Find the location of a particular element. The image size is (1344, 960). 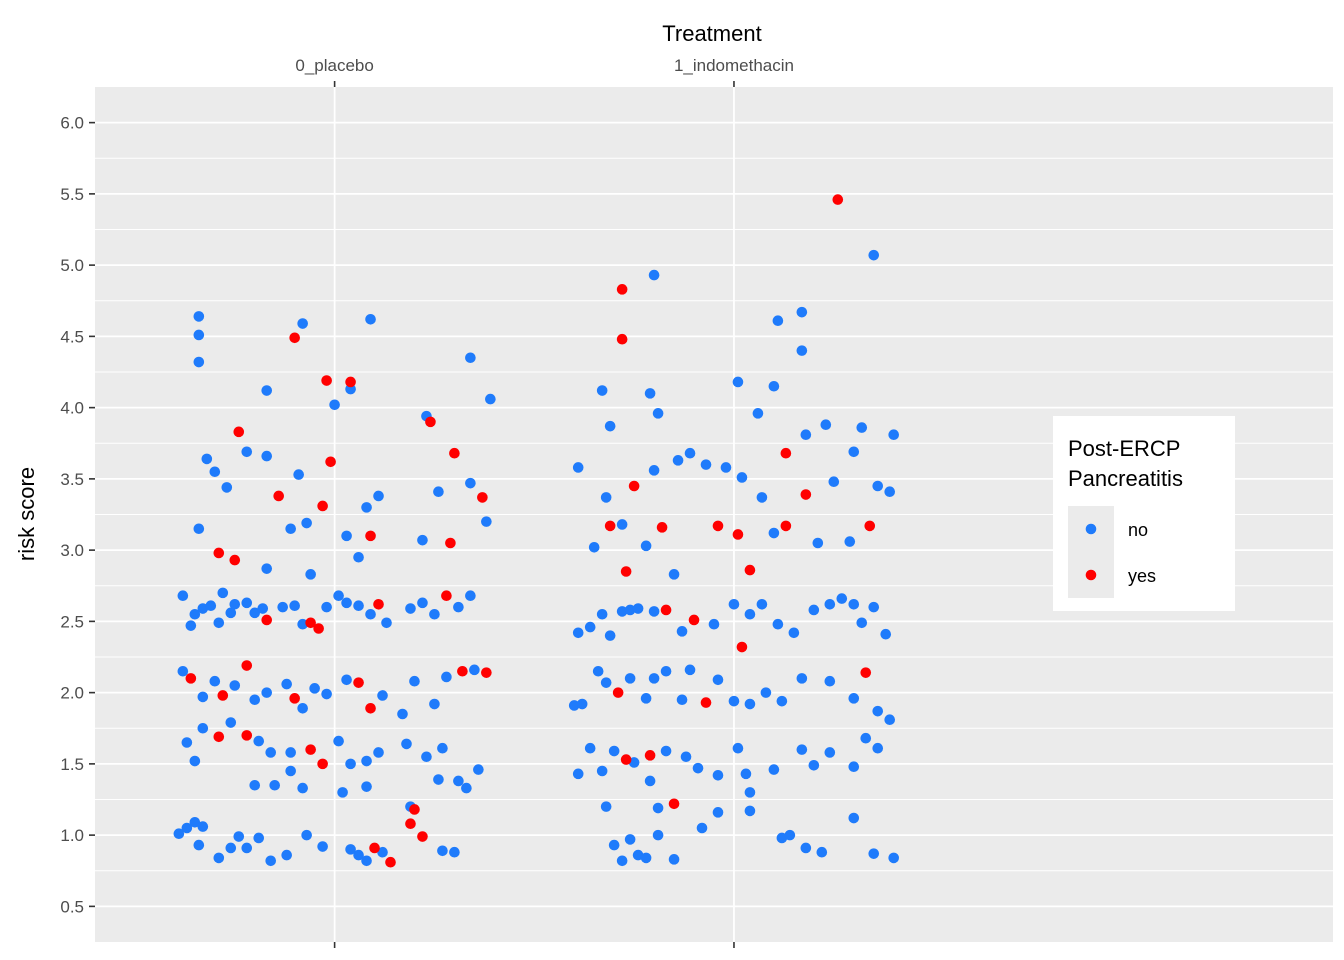

x-tick-label: 1_indomethacin is located at coordinates (734, 65).